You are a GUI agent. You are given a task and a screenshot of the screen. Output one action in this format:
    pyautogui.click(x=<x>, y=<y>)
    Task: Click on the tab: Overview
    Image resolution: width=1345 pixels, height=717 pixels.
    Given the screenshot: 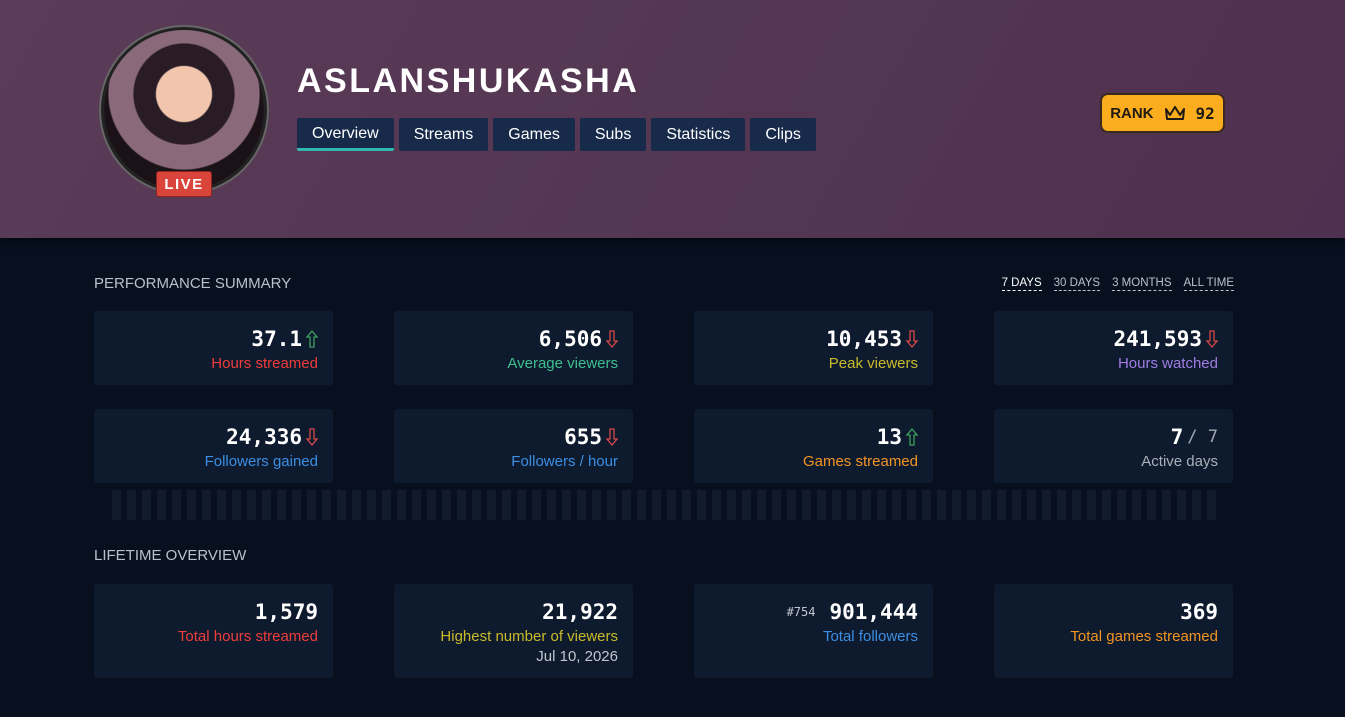 What is the action you would take?
    pyautogui.click(x=345, y=134)
    